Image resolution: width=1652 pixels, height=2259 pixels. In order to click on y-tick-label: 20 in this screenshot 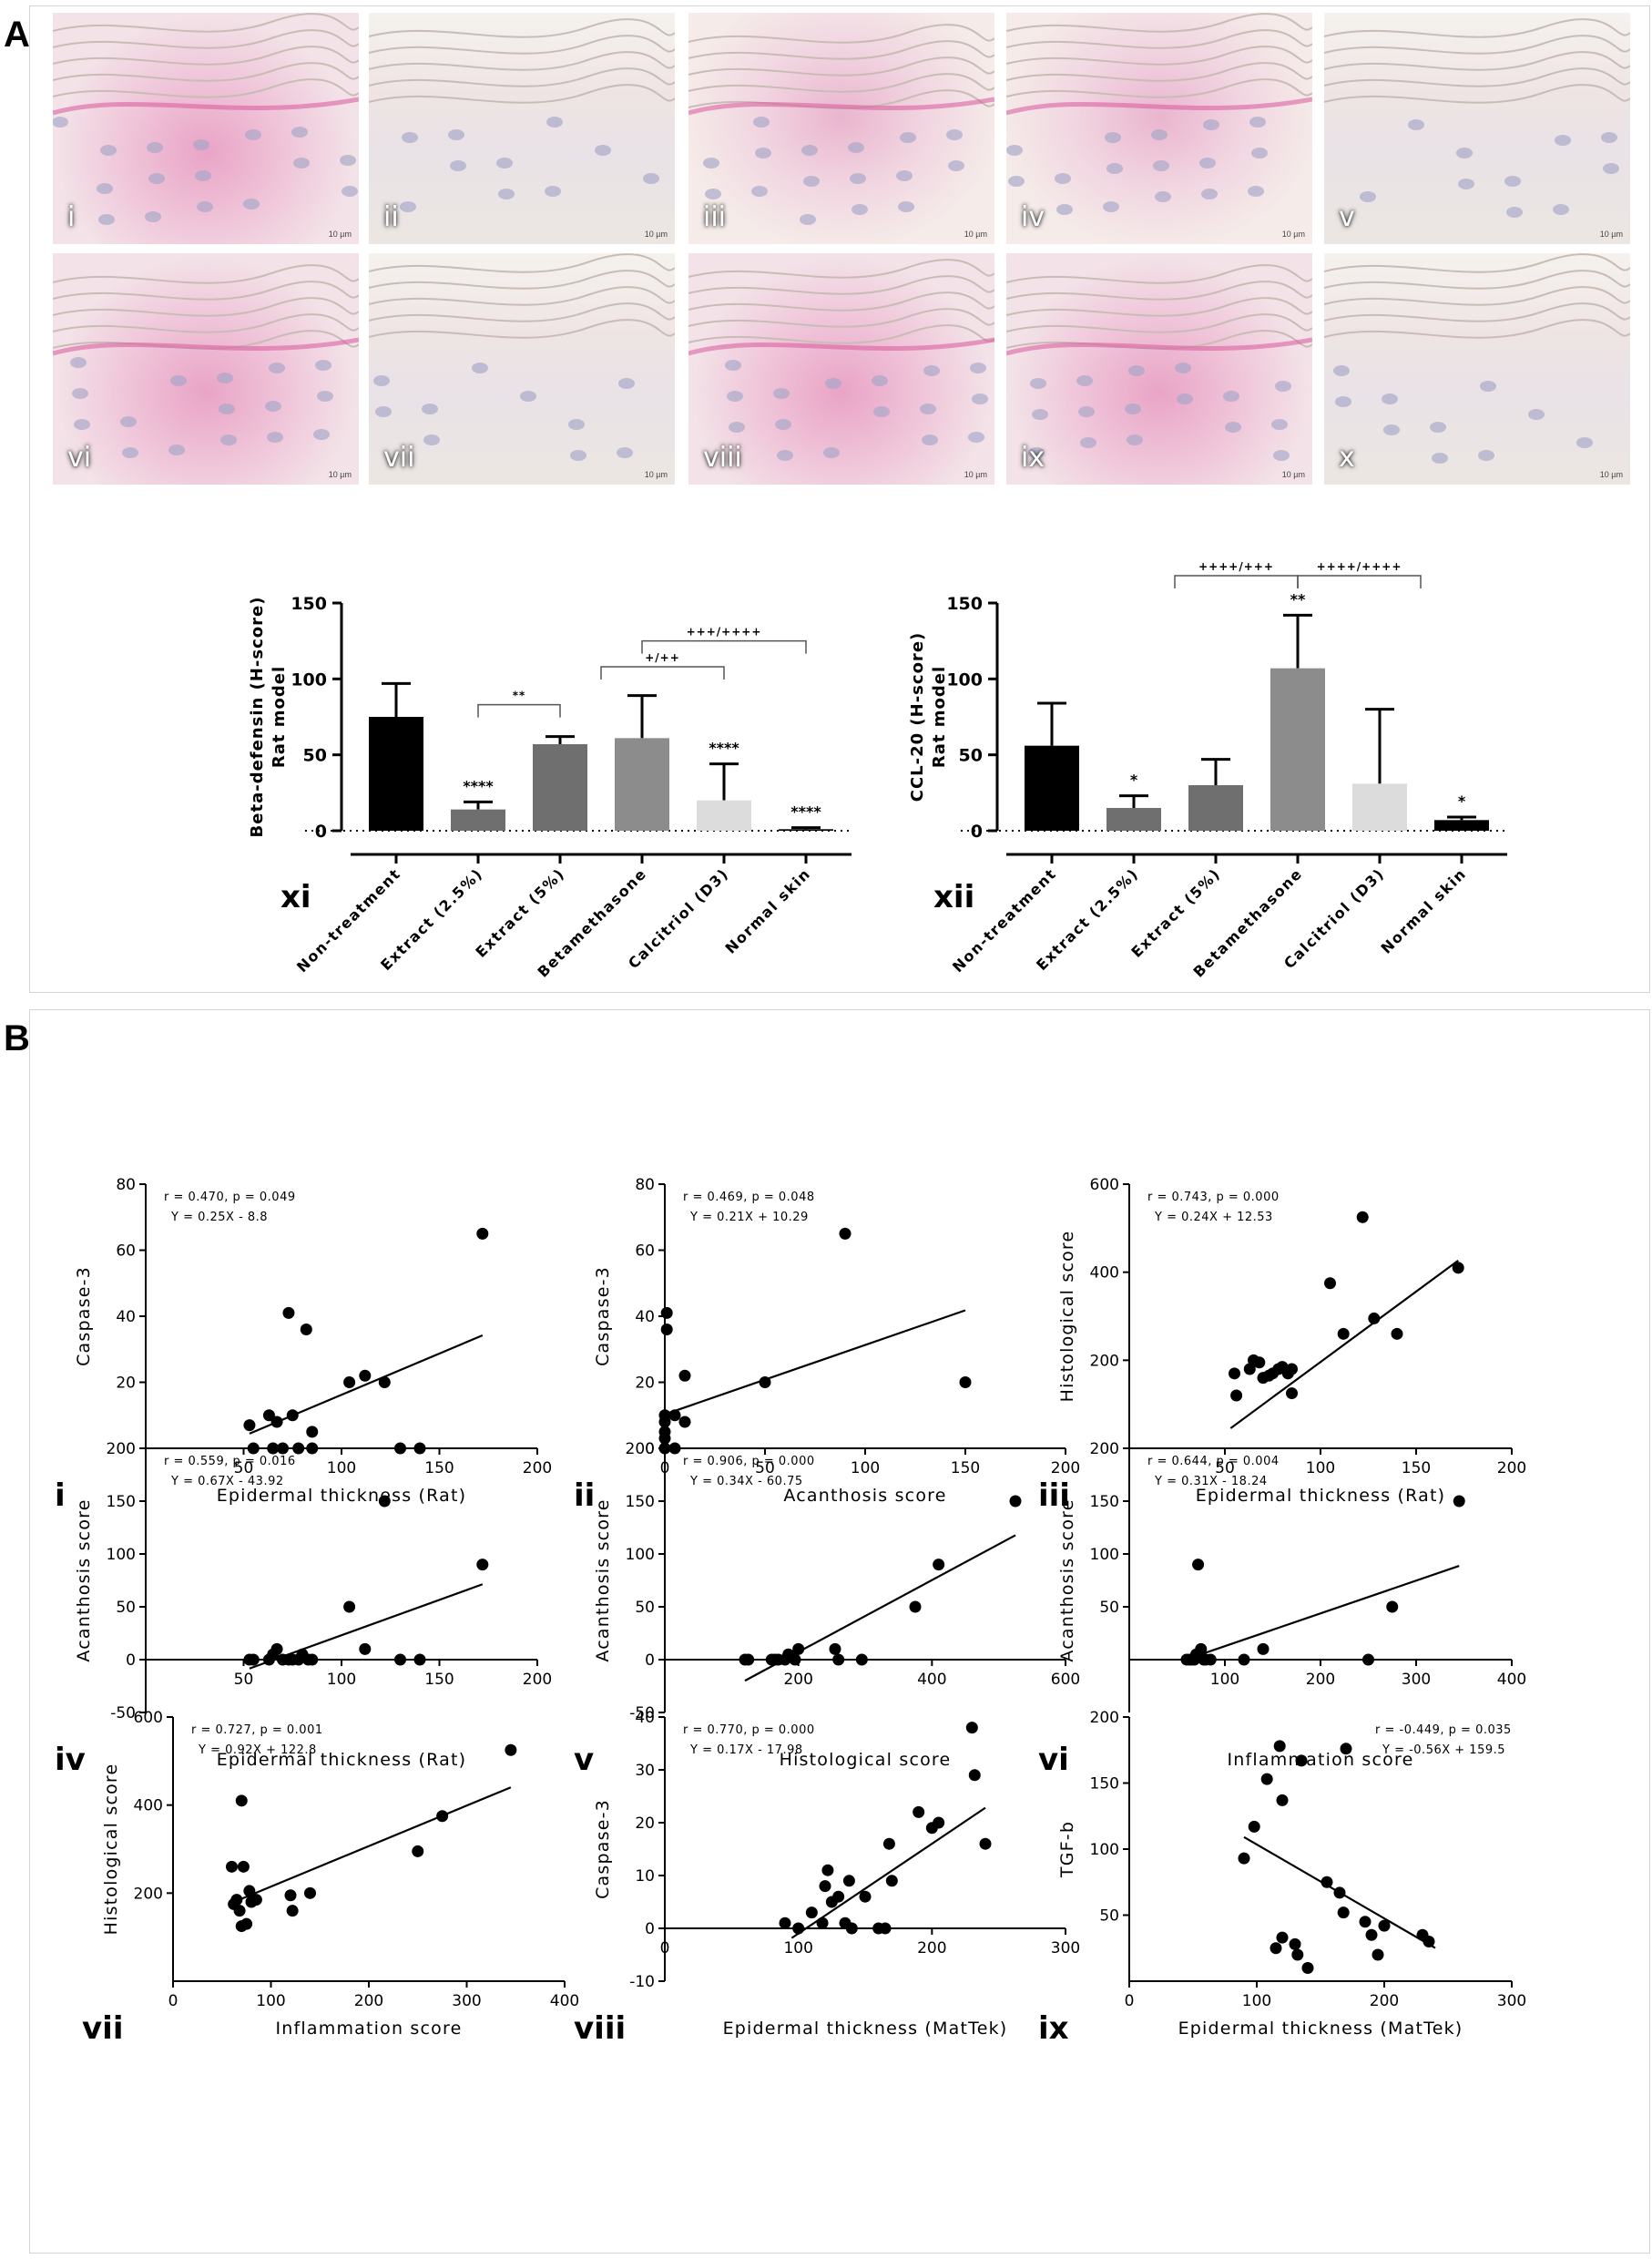, I will do `click(645, 1384)`.